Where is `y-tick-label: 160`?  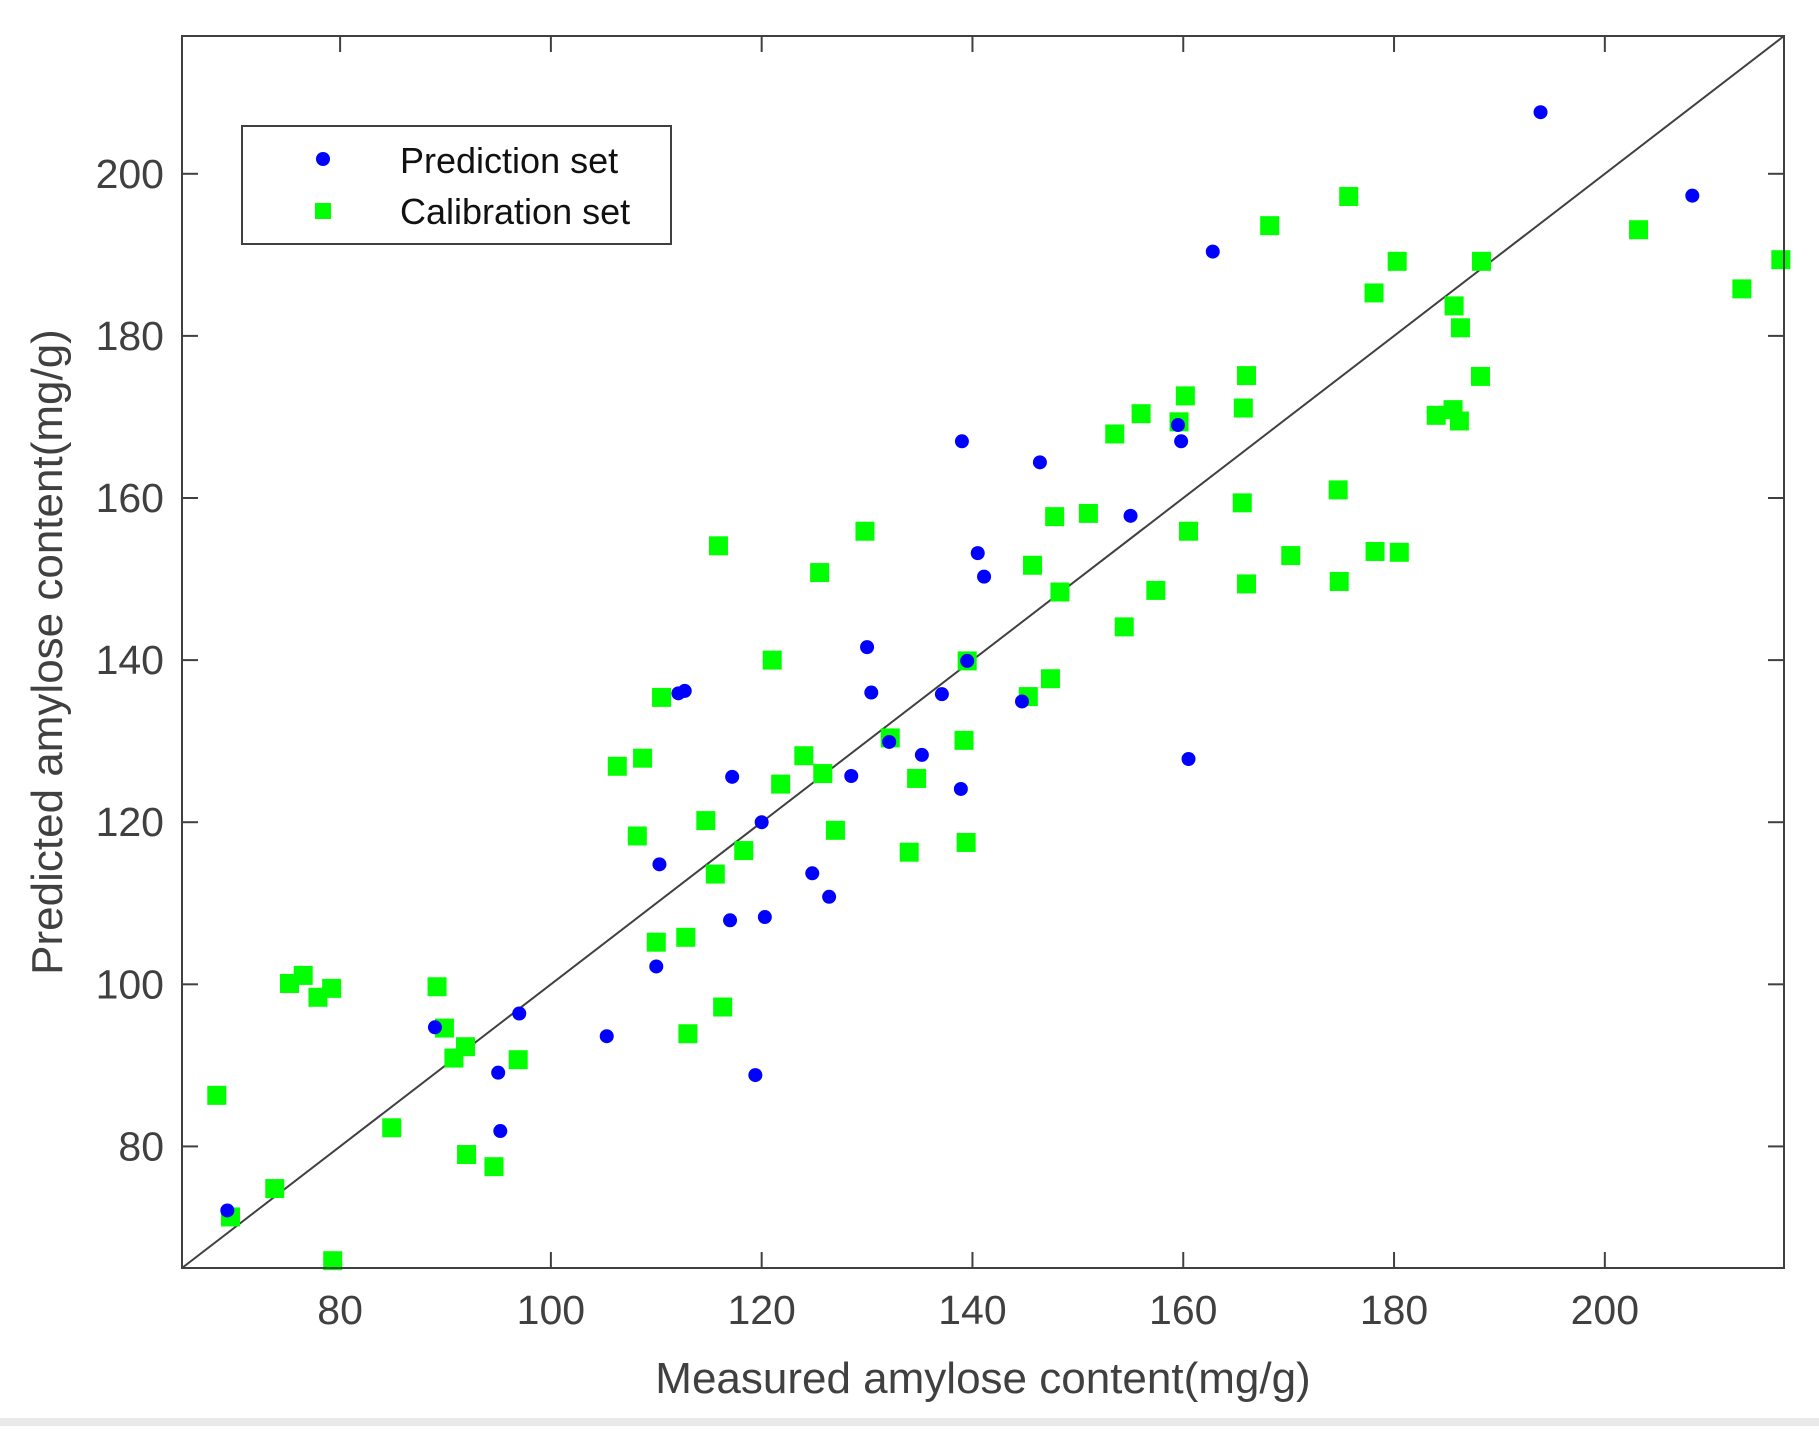 y-tick-label: 160 is located at coordinates (130, 498).